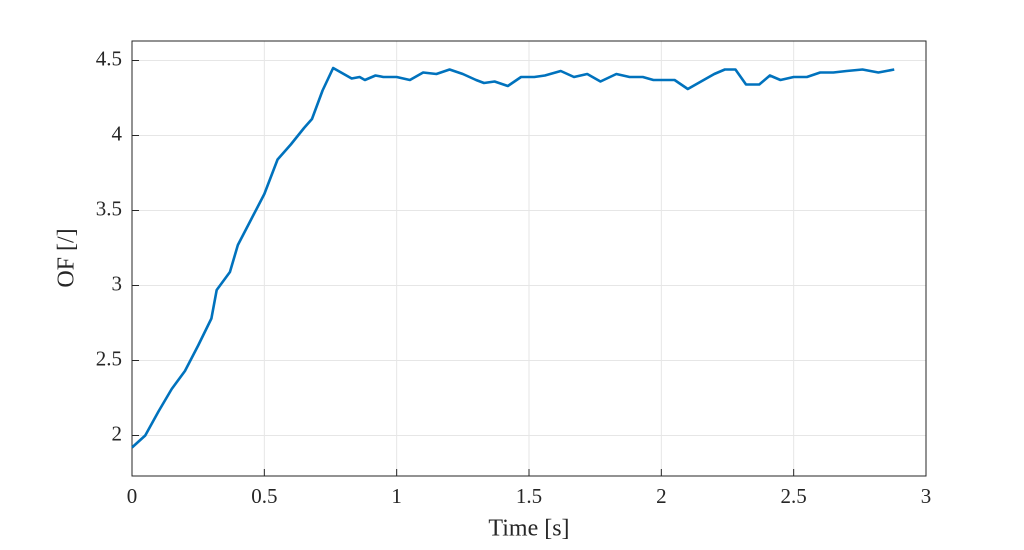 The image size is (1024, 550). Describe the element at coordinates (794, 496) in the screenshot. I see `x-tick-label: 2.5` at that location.